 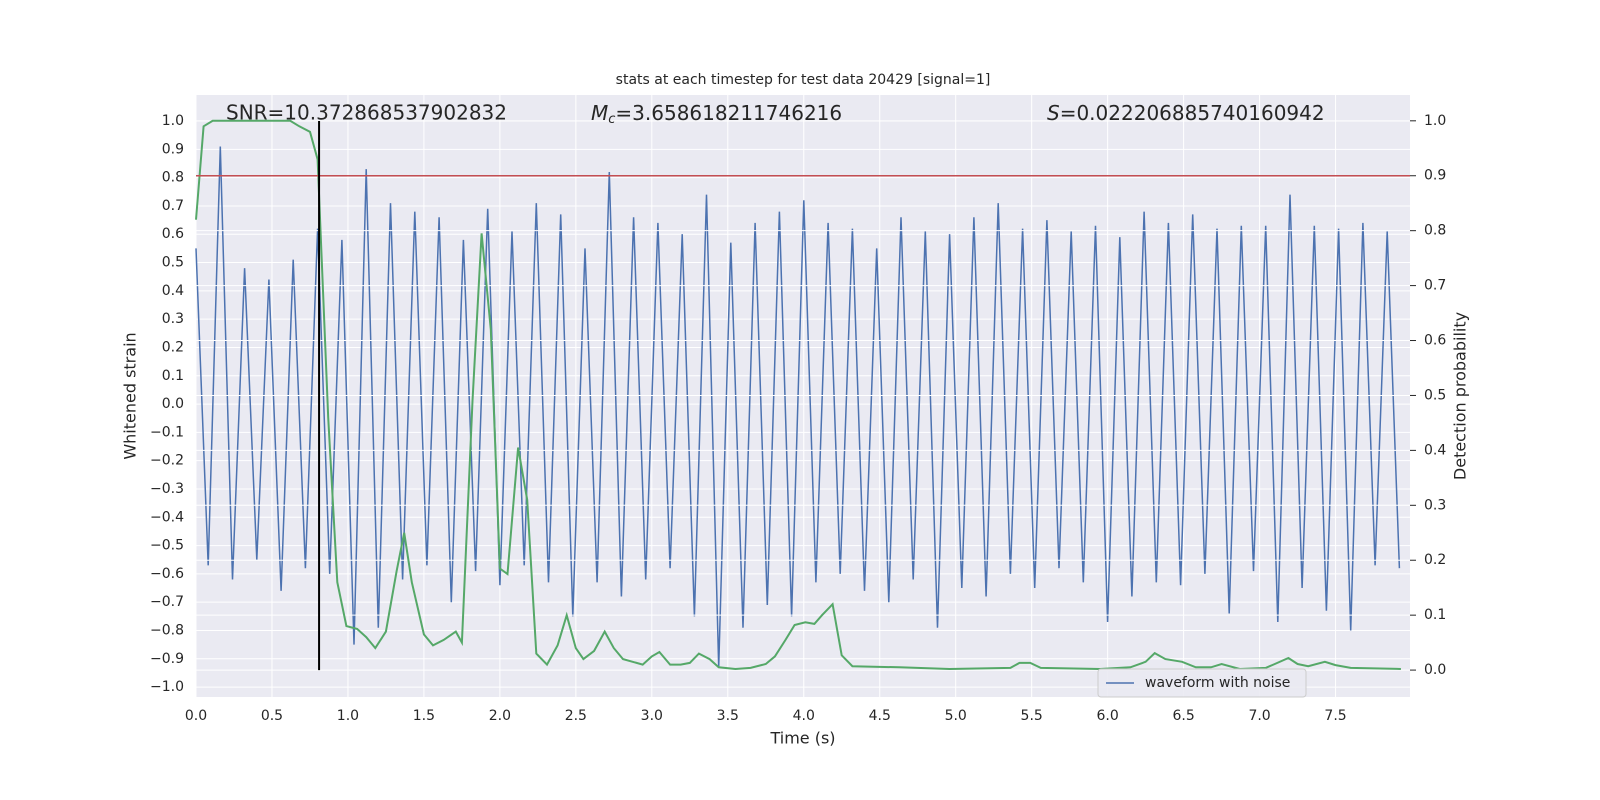 I want to click on y2-tick-label: 0.3, so click(x=1435, y=505).